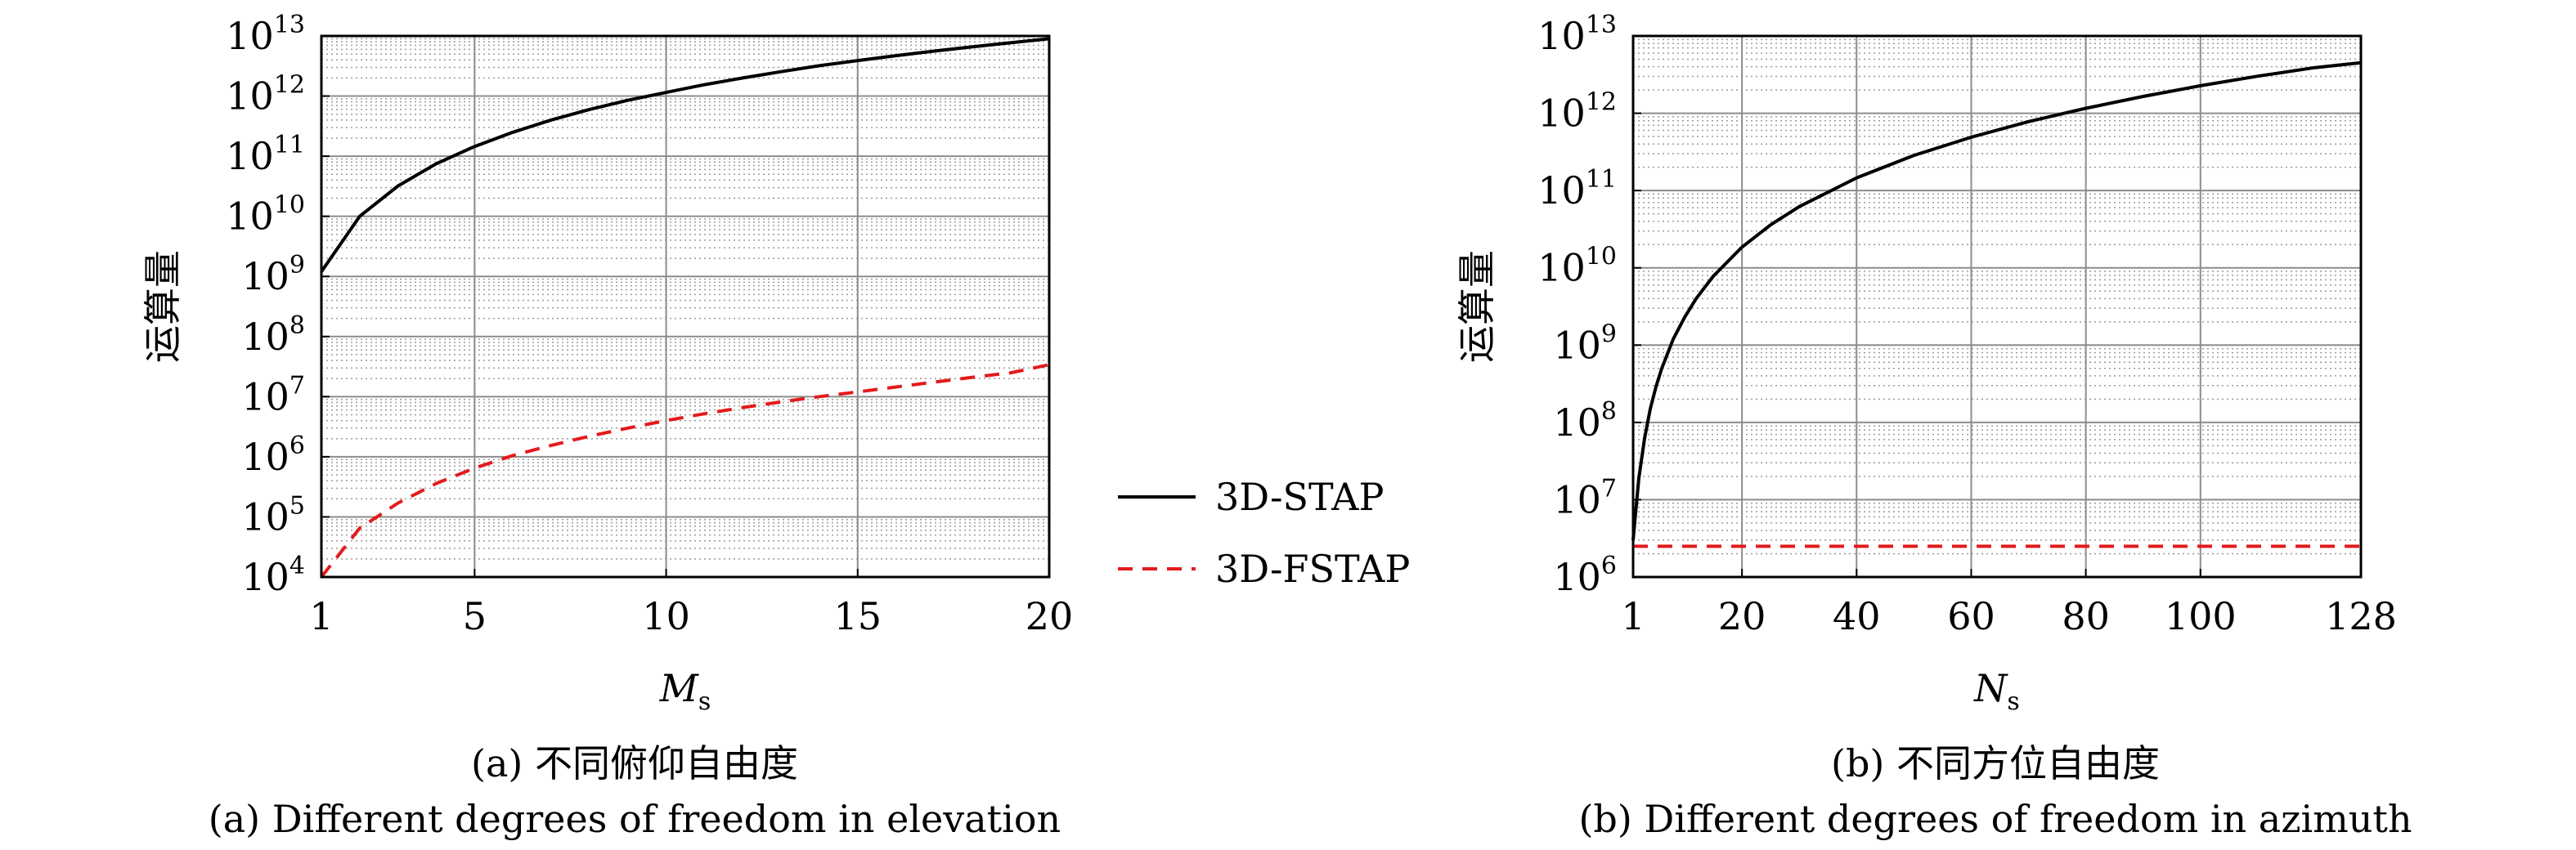 The image size is (2576, 850). I want to click on panel-a-x-axis-subscript: s, so click(704, 701).